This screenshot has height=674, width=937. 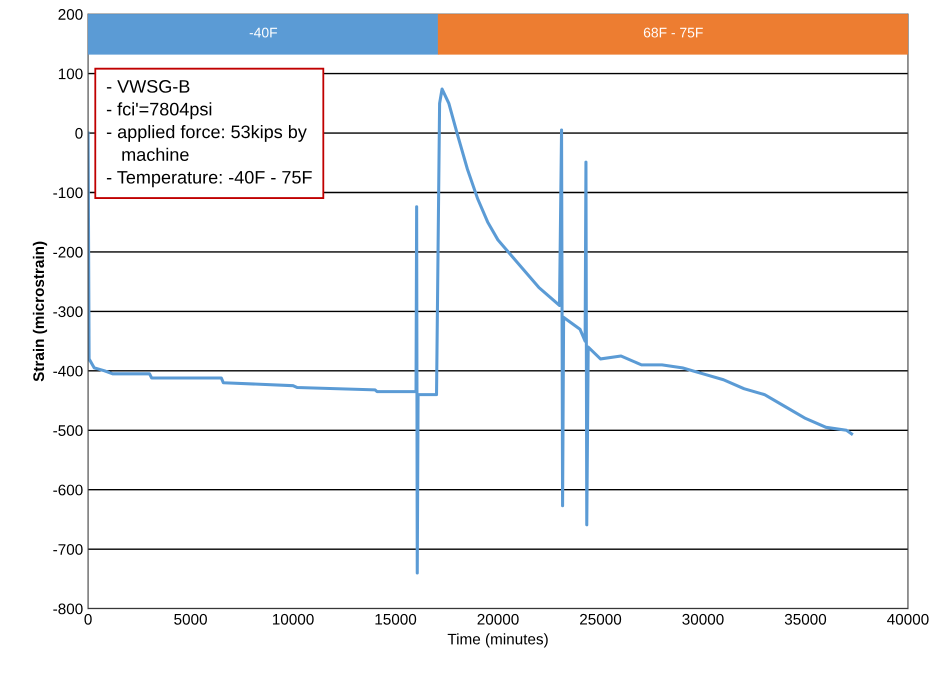 I want to click on y-tick-label: 200, so click(x=70, y=14).